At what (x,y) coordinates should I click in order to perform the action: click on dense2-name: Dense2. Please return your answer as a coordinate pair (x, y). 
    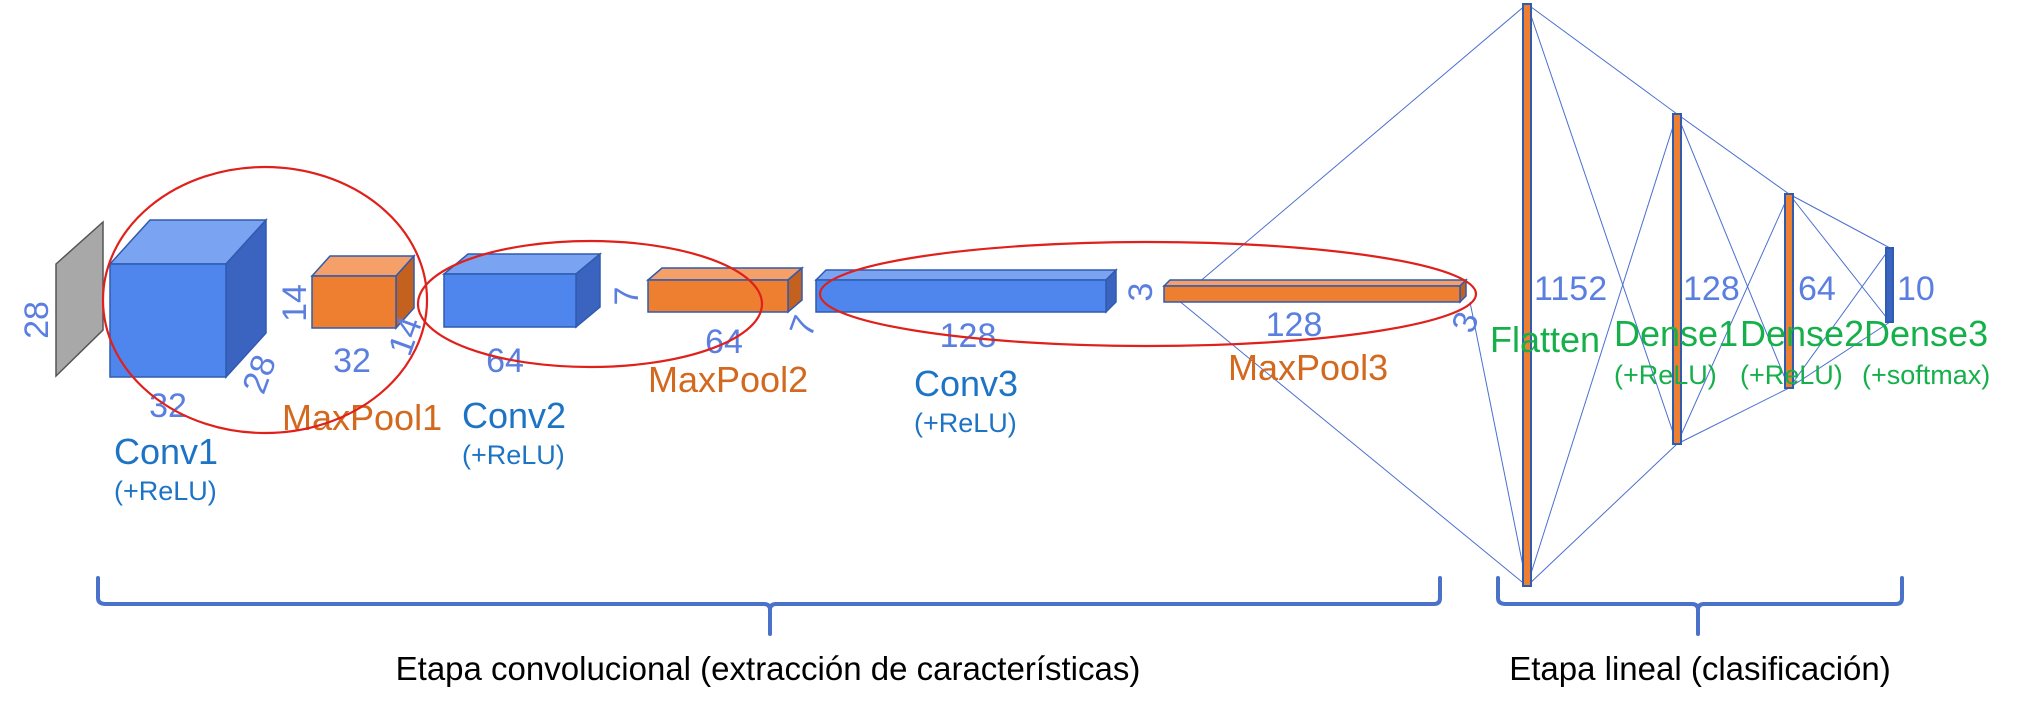
    Looking at the image, I should click on (1802, 333).